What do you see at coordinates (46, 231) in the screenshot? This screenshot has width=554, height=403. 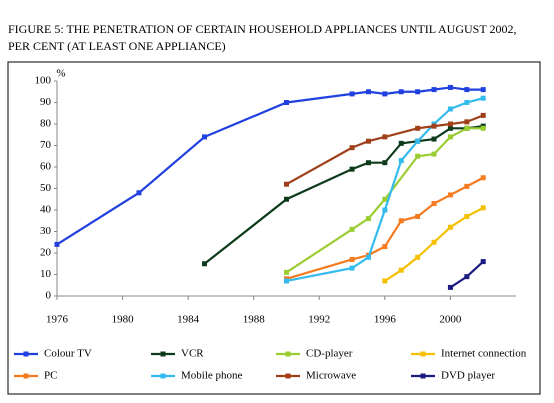 I see `y-tick-label: 30` at bounding box center [46, 231].